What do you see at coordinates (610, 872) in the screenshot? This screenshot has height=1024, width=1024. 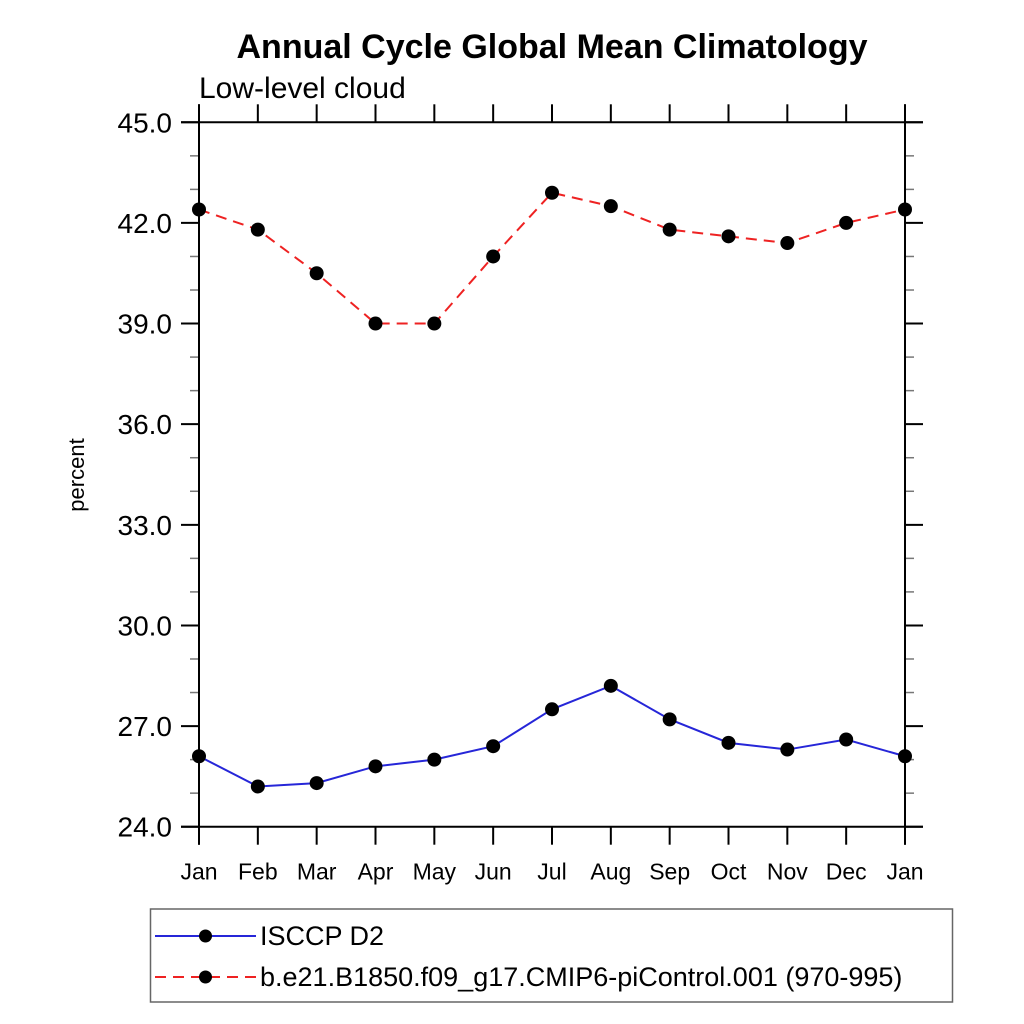 I see `x-tick-label: Aug` at bounding box center [610, 872].